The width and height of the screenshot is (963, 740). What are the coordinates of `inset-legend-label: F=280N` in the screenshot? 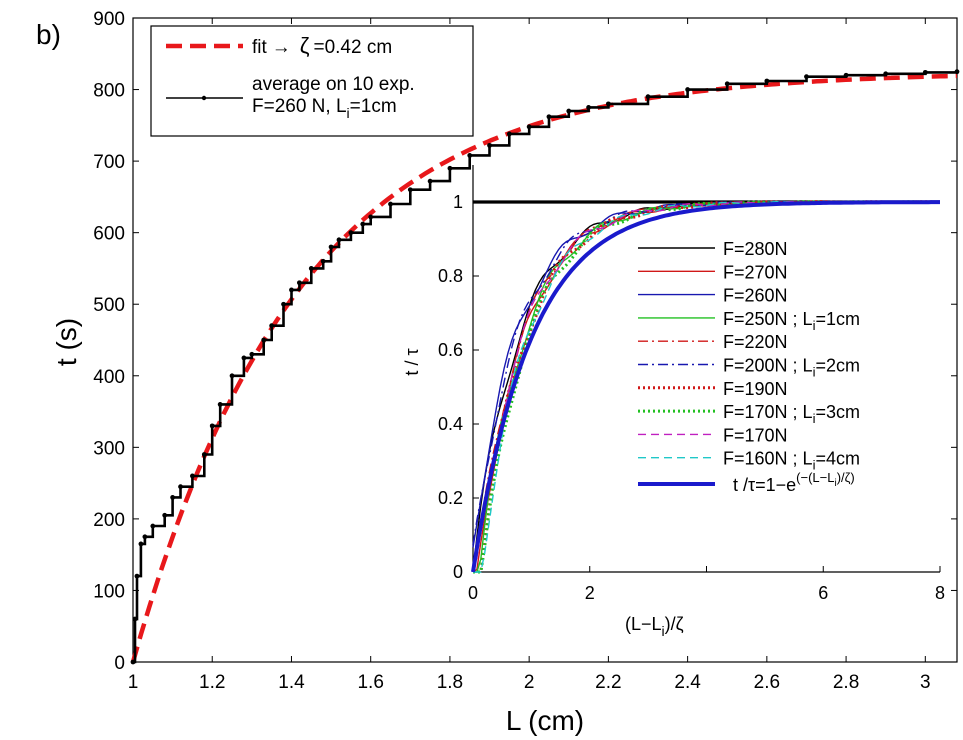 It's located at (755, 249).